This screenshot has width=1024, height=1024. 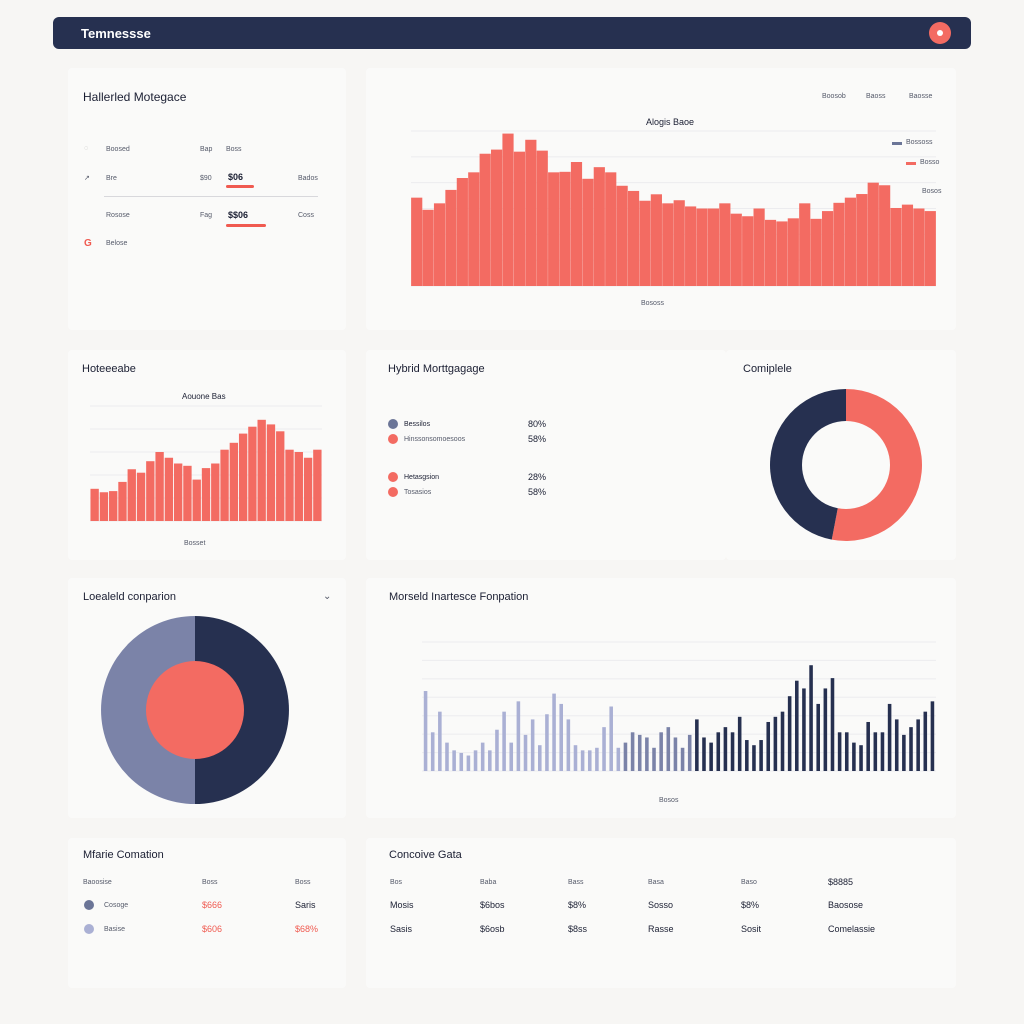 I want to click on table-cell: $6osb, so click(x=492, y=929).